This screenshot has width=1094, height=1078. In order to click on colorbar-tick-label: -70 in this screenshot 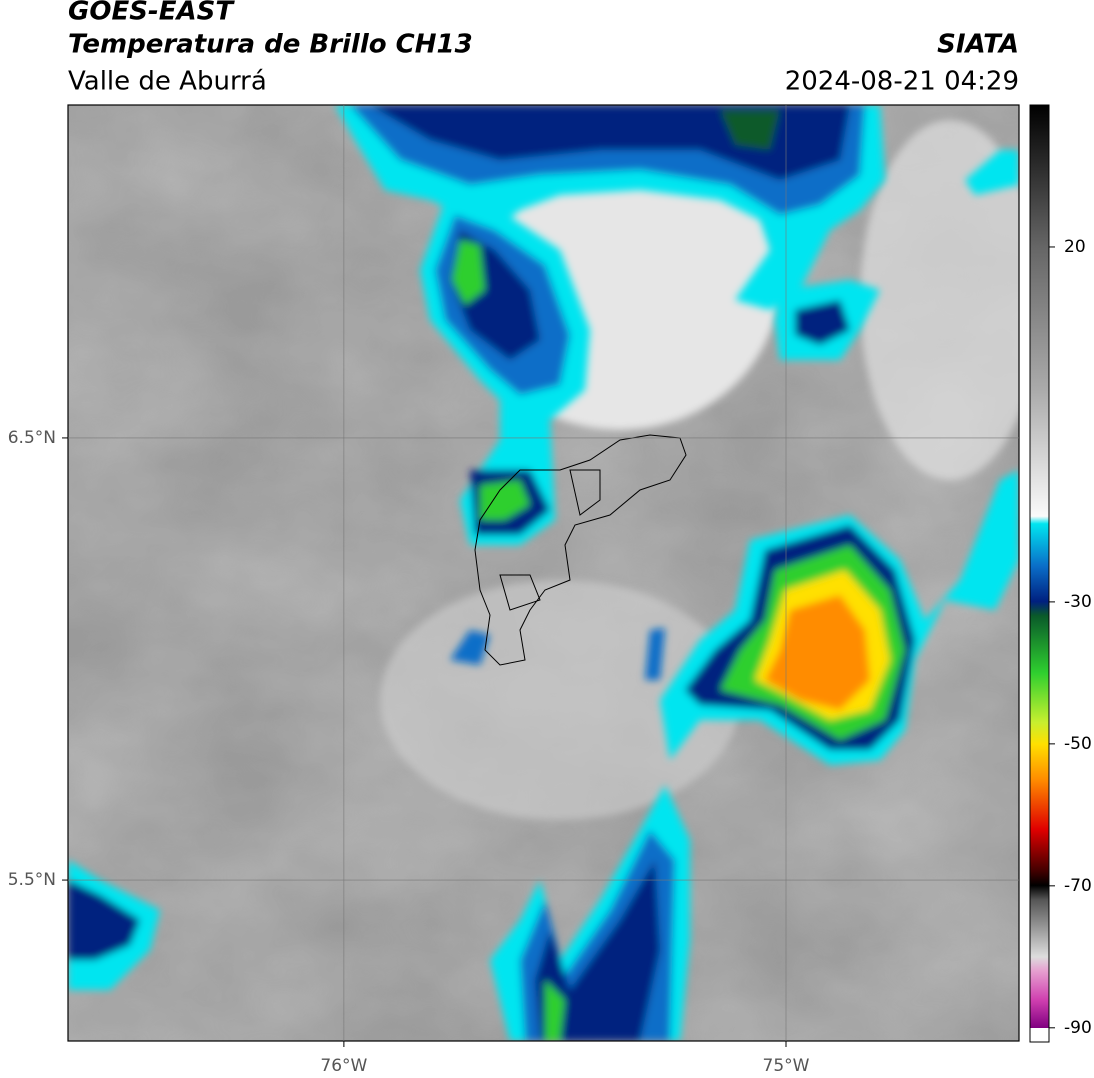, I will do `click(1078, 886)`.